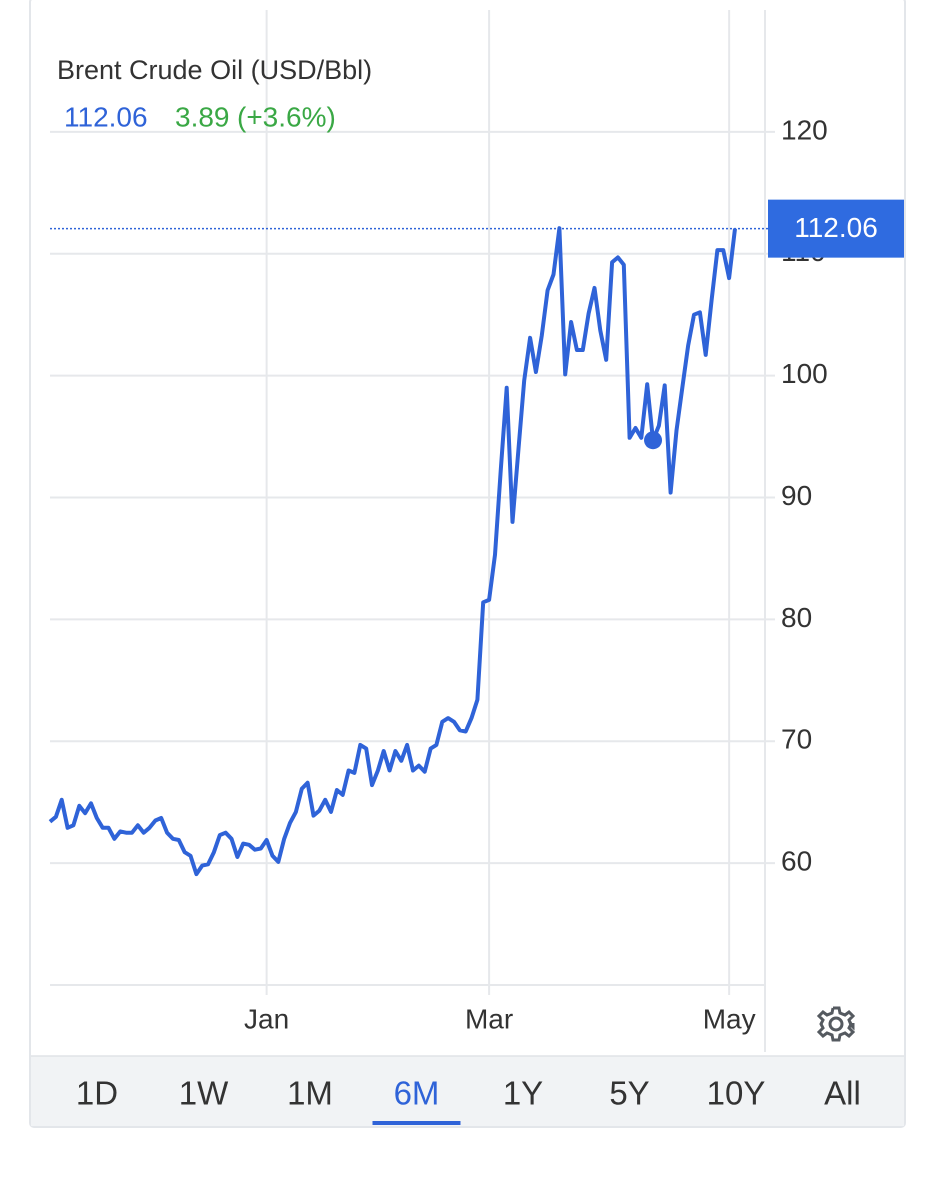  Describe the element at coordinates (106, 116) in the screenshot. I see `last-price: 112.06` at that location.